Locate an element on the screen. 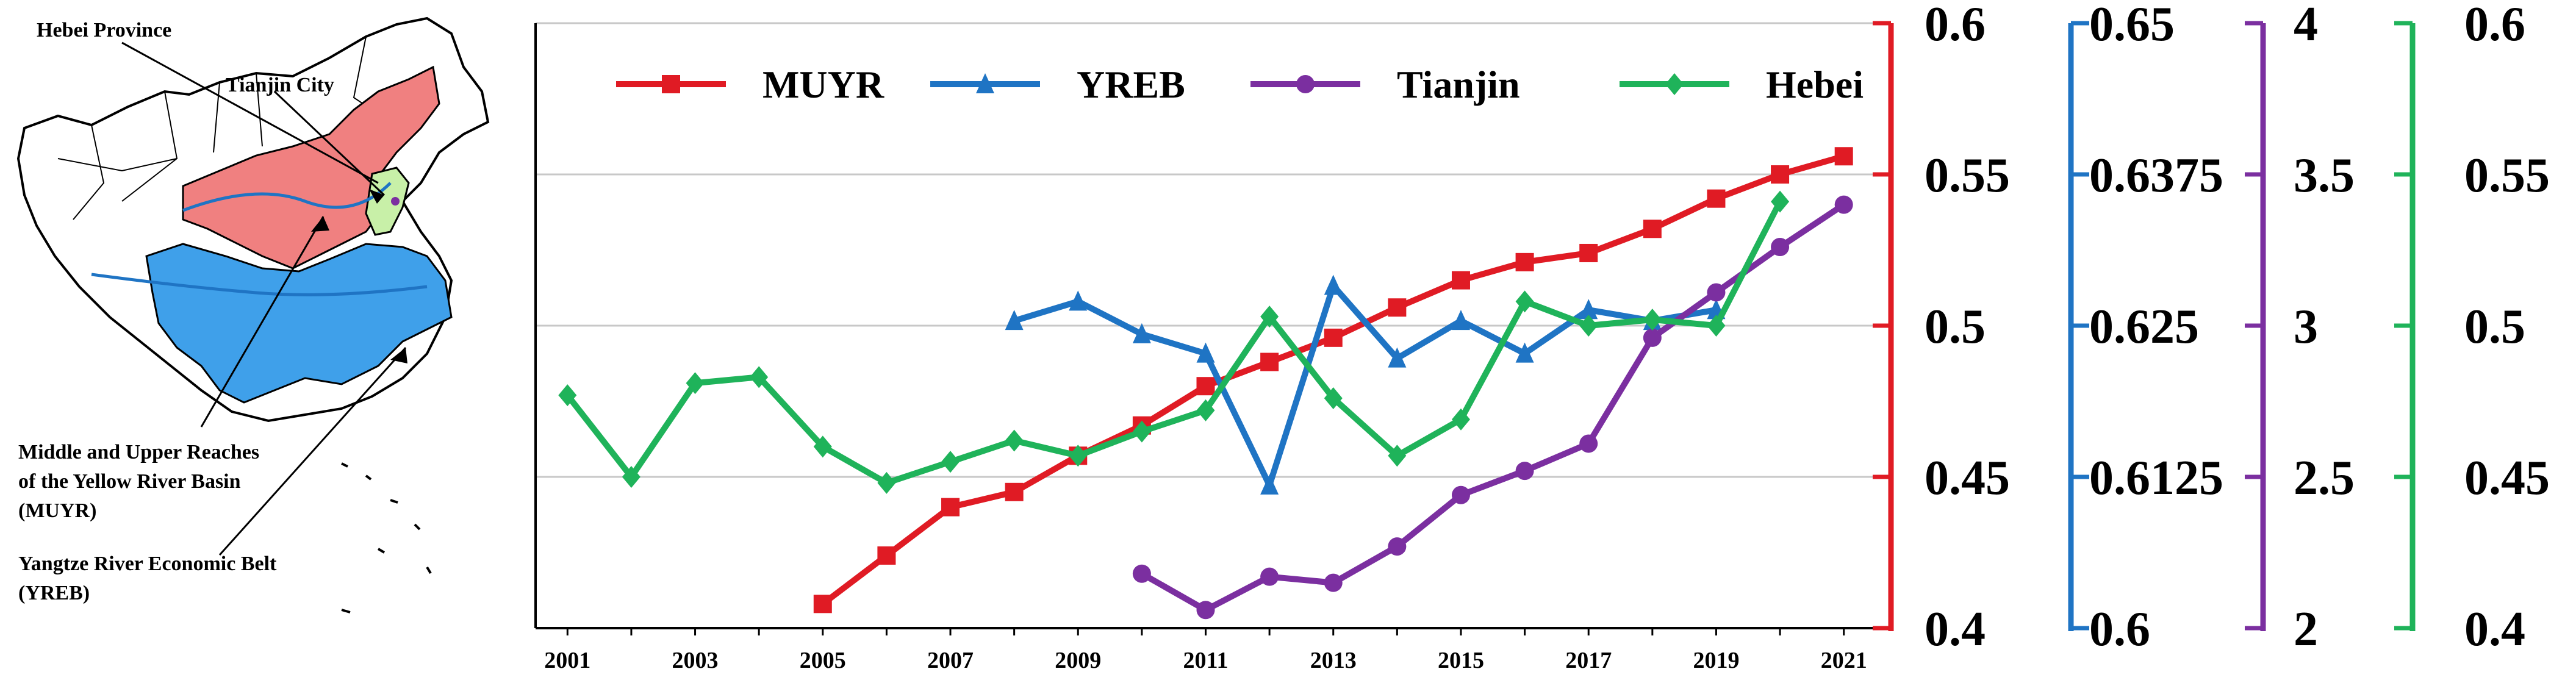 The image size is (2576, 694). legend-marker-yreb is located at coordinates (985, 83).